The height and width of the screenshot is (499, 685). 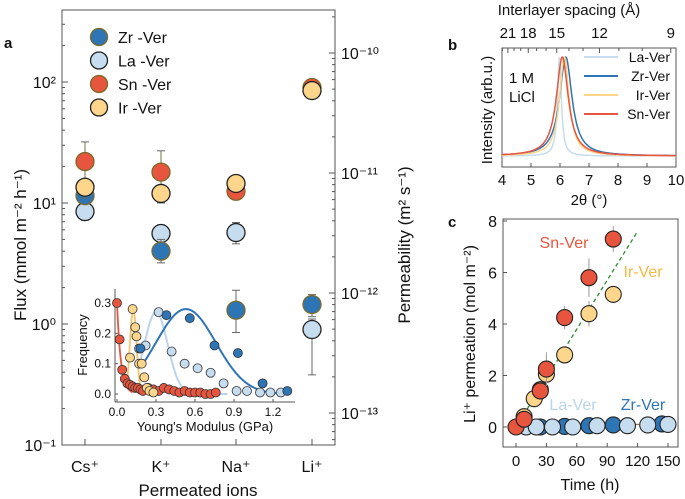 What do you see at coordinates (102, 394) in the screenshot?
I see `inset-y-tick-label: 0.0` at bounding box center [102, 394].